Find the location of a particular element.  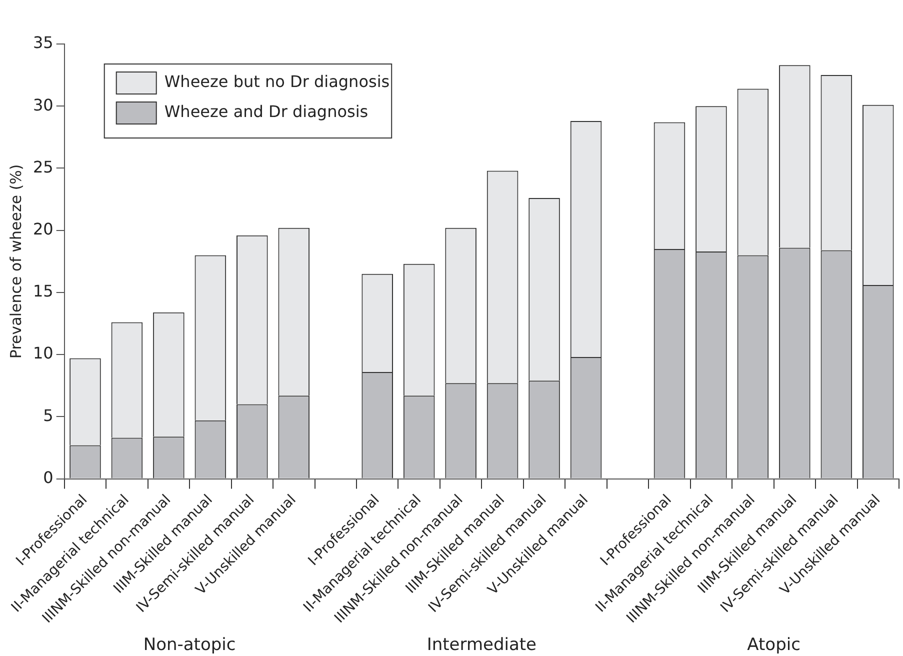

y-tick-label: 10 is located at coordinates (43, 353).